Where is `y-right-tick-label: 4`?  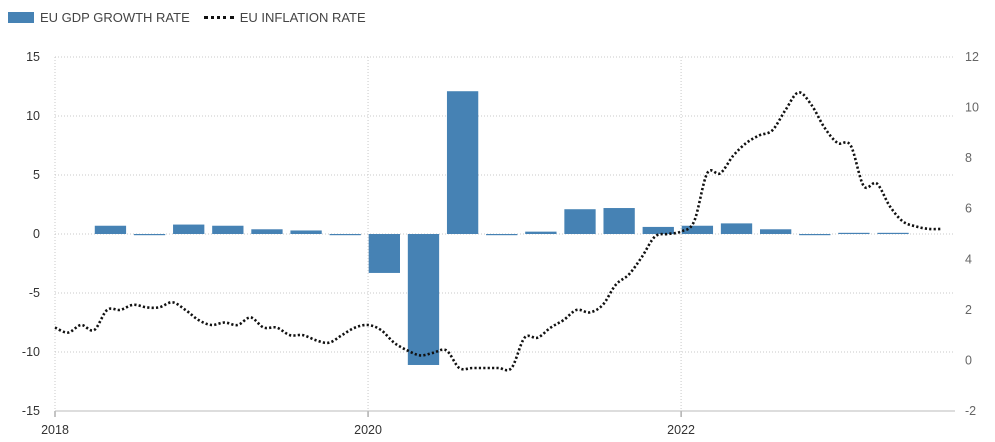
y-right-tick-label: 4 is located at coordinates (968, 259).